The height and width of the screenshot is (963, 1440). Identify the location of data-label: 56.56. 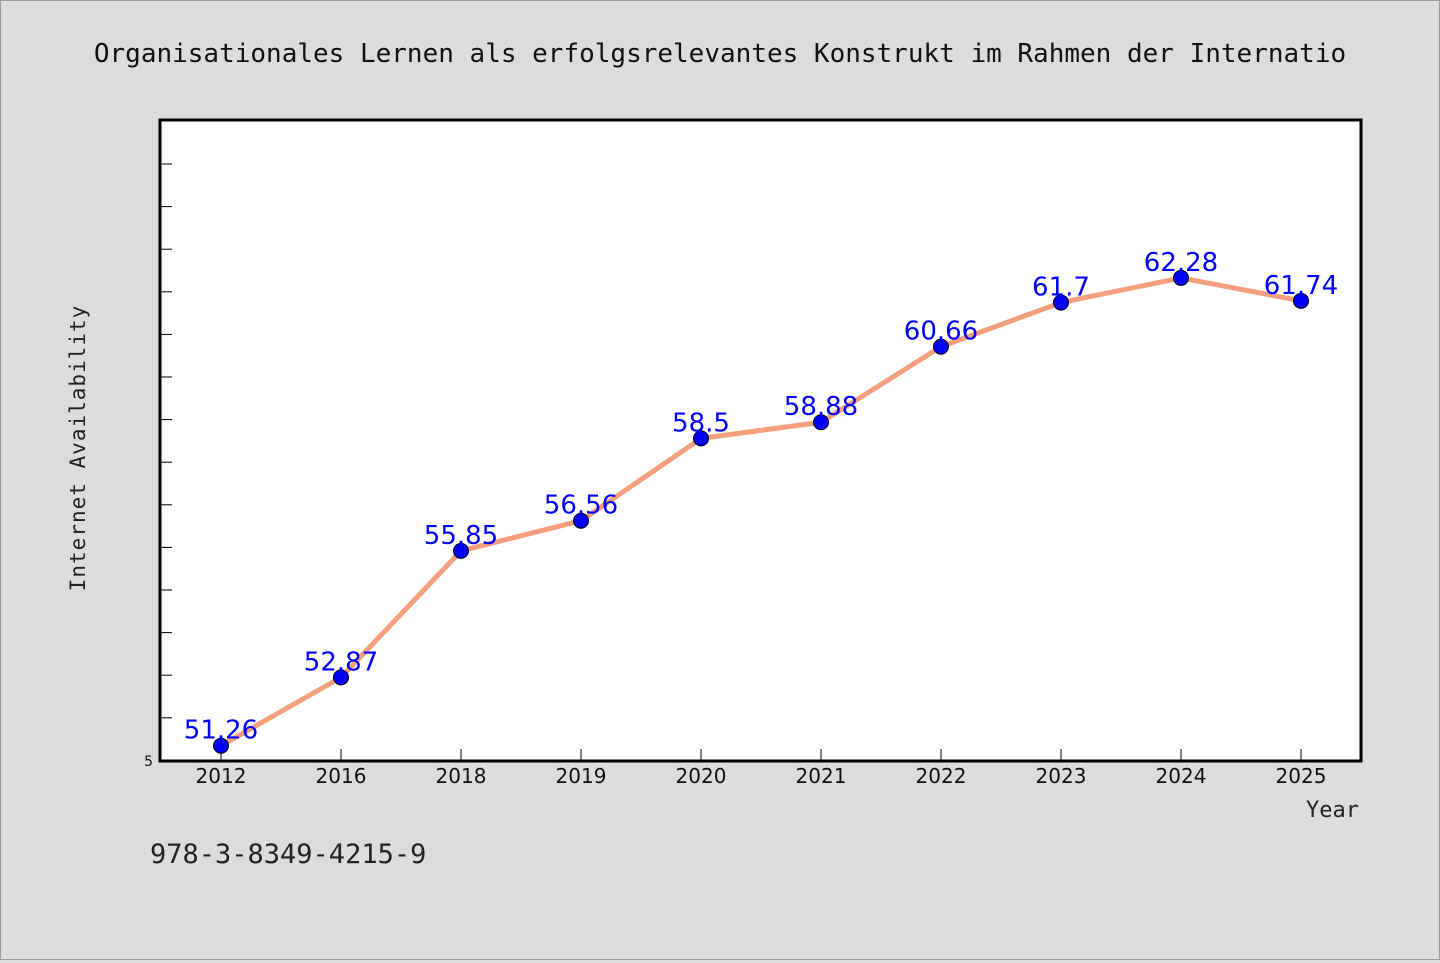
(581, 506).